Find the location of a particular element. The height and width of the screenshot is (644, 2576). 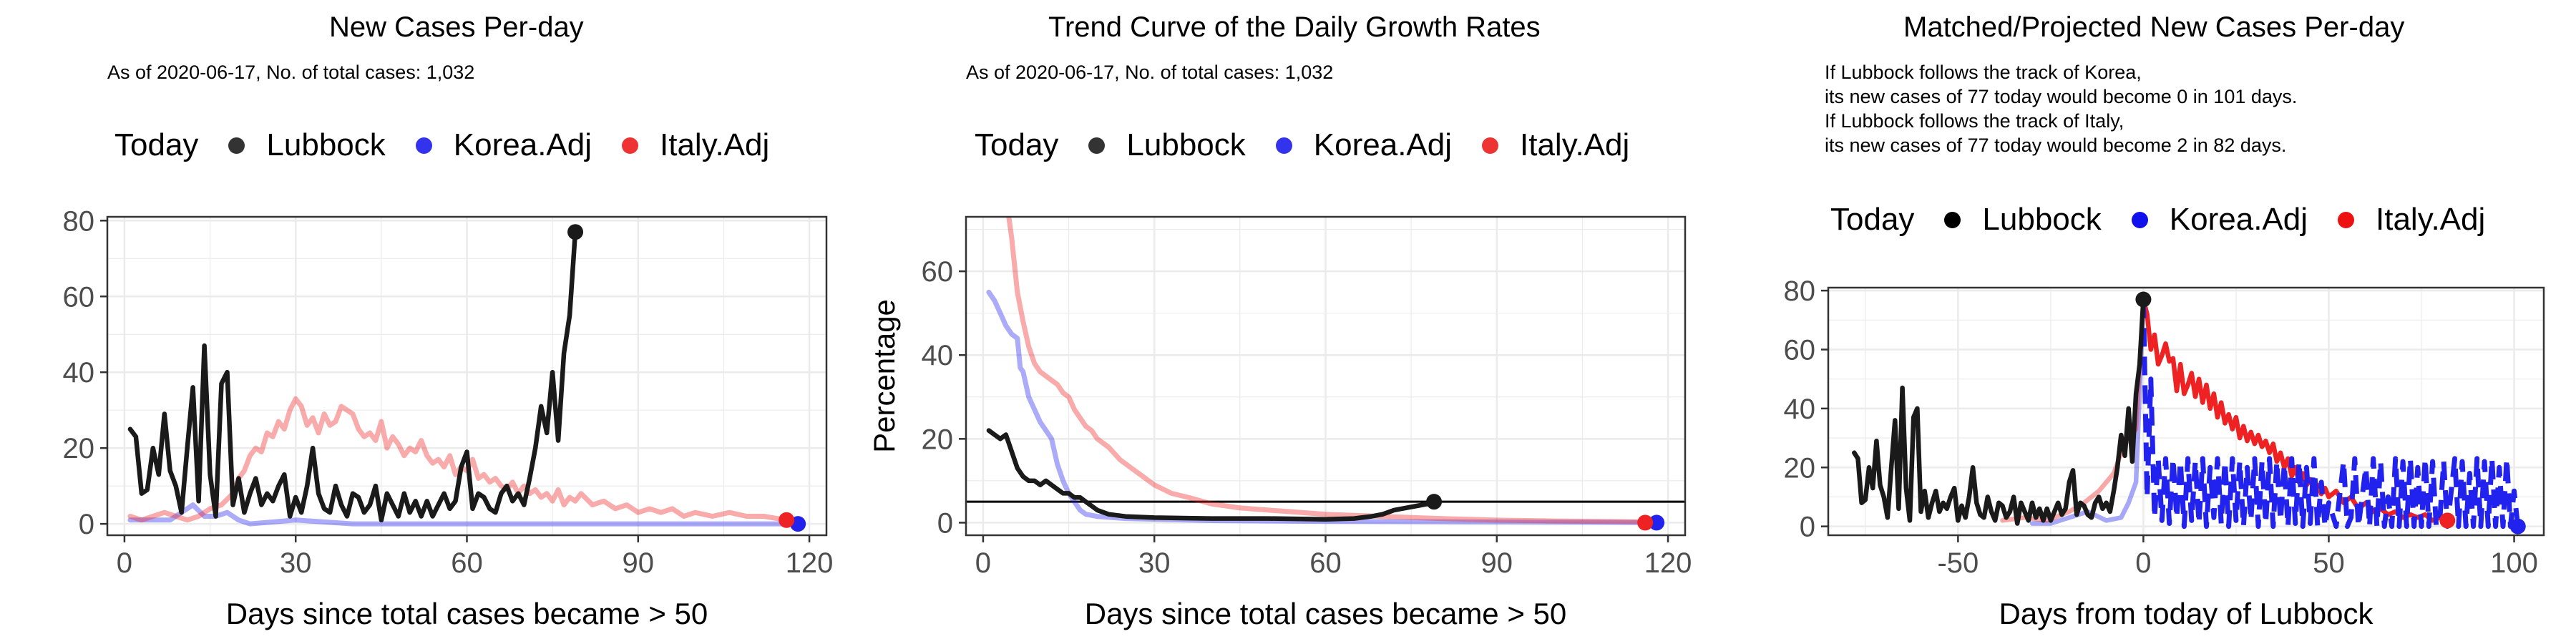

panel-title: Trend Curve of the Daily Growth Rates is located at coordinates (1294, 27).